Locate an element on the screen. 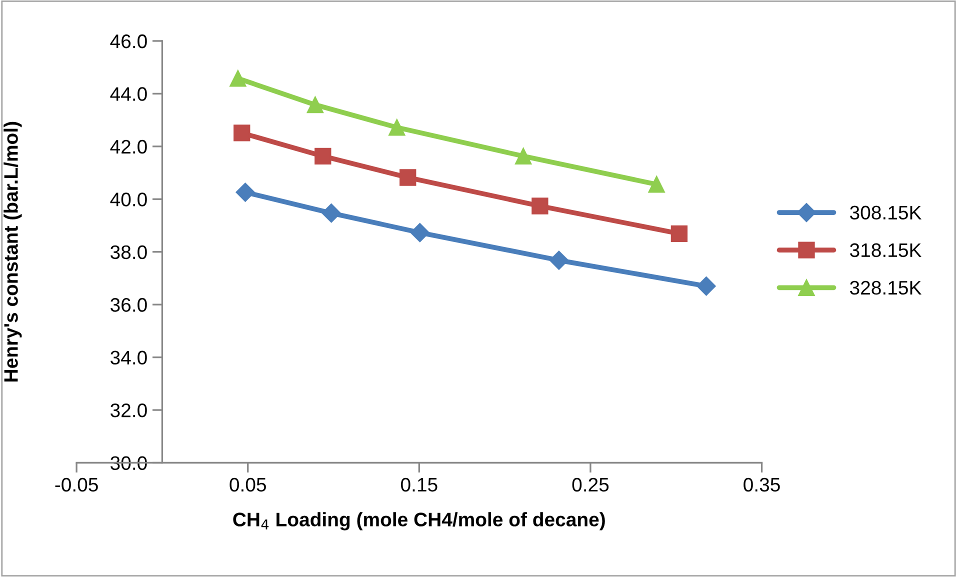 Image resolution: width=957 pixels, height=577 pixels. x-axis-title: CH$_{4}$ Loading (mole CH4/mole of decane) is located at coordinates (419, 521).